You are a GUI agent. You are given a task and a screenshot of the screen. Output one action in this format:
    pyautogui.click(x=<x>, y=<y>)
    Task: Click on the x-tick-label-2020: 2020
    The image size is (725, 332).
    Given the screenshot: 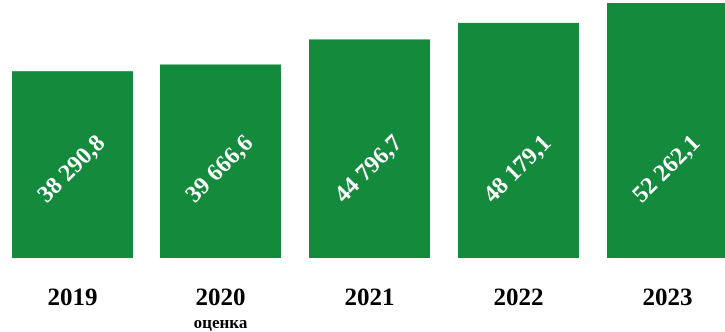 What is the action you would take?
    pyautogui.click(x=221, y=297)
    